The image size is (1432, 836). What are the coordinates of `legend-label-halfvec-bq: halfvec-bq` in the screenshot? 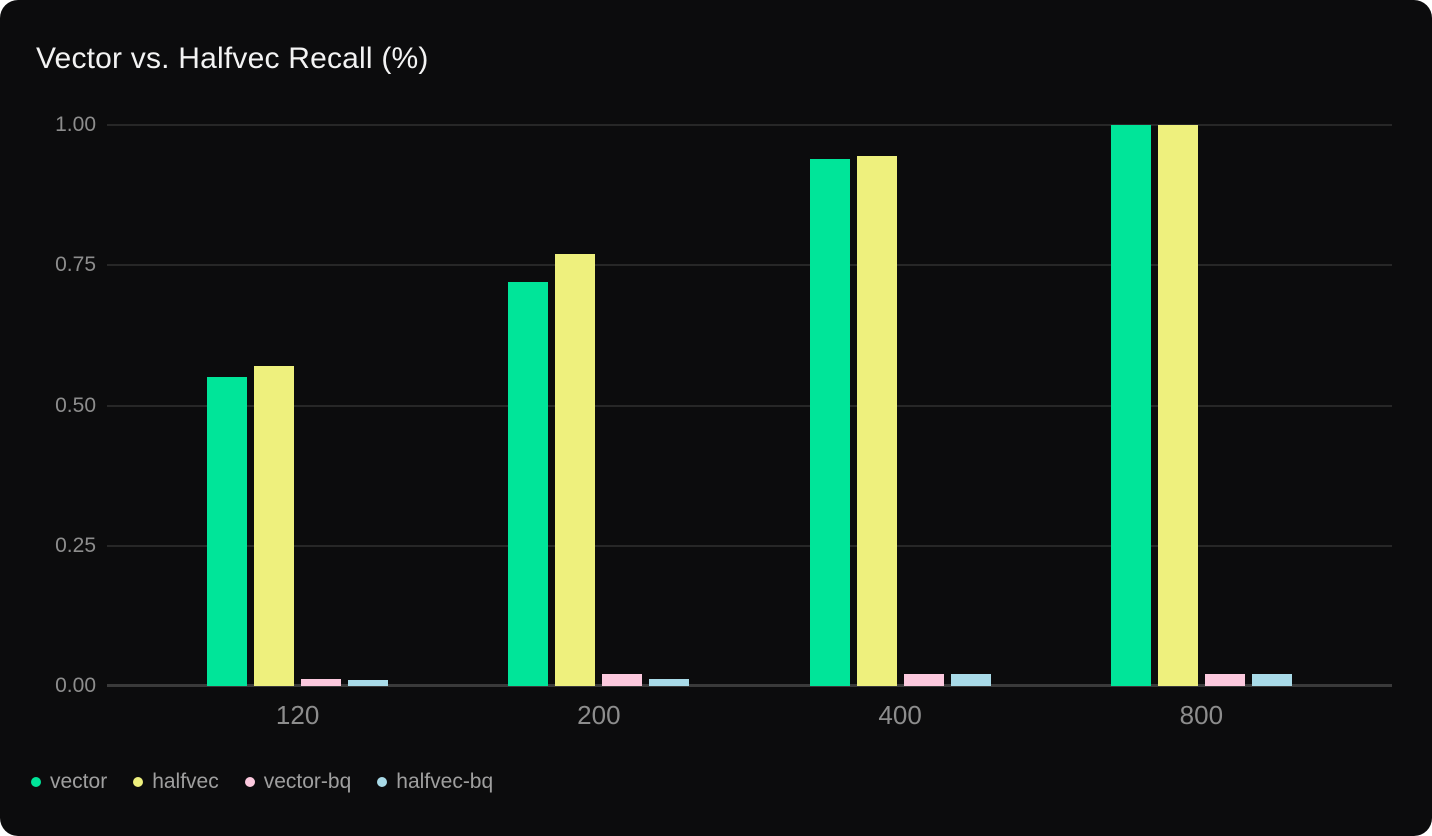 It's located at (445, 781).